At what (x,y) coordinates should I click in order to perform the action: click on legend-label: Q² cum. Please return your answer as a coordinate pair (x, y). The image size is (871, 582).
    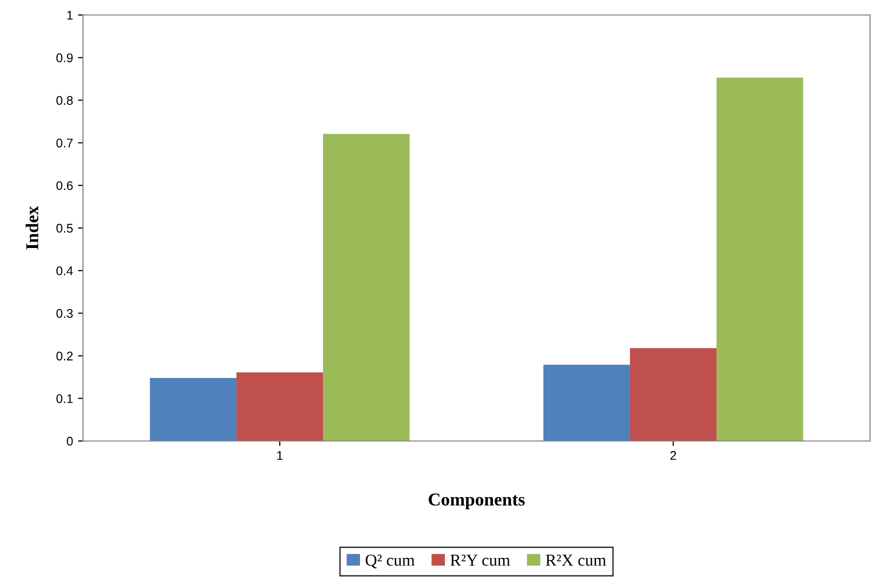
    Looking at the image, I should click on (390, 561).